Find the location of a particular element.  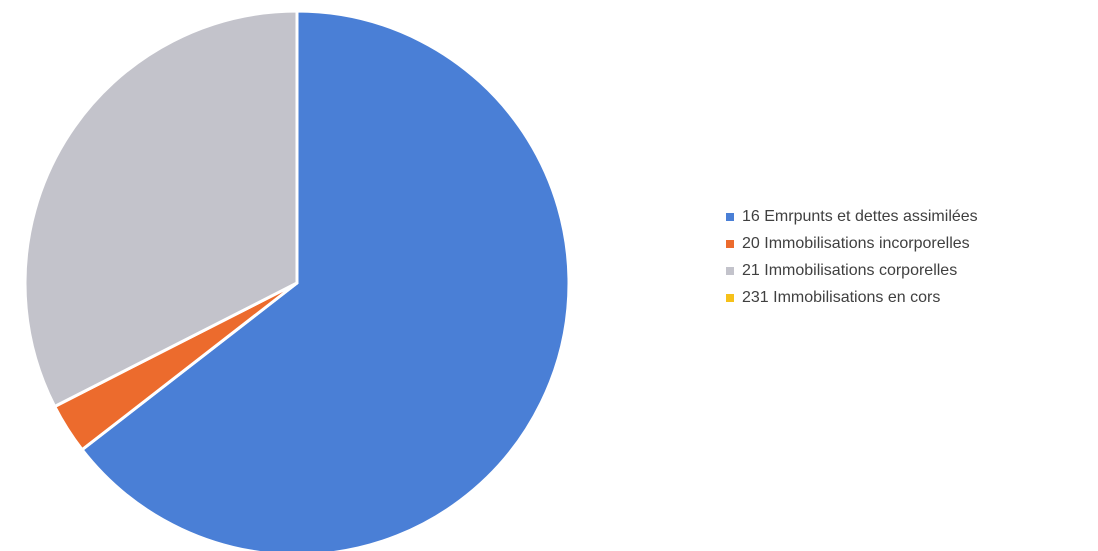

legend-item: 231 Immobilisations en cors is located at coordinates (911, 297).